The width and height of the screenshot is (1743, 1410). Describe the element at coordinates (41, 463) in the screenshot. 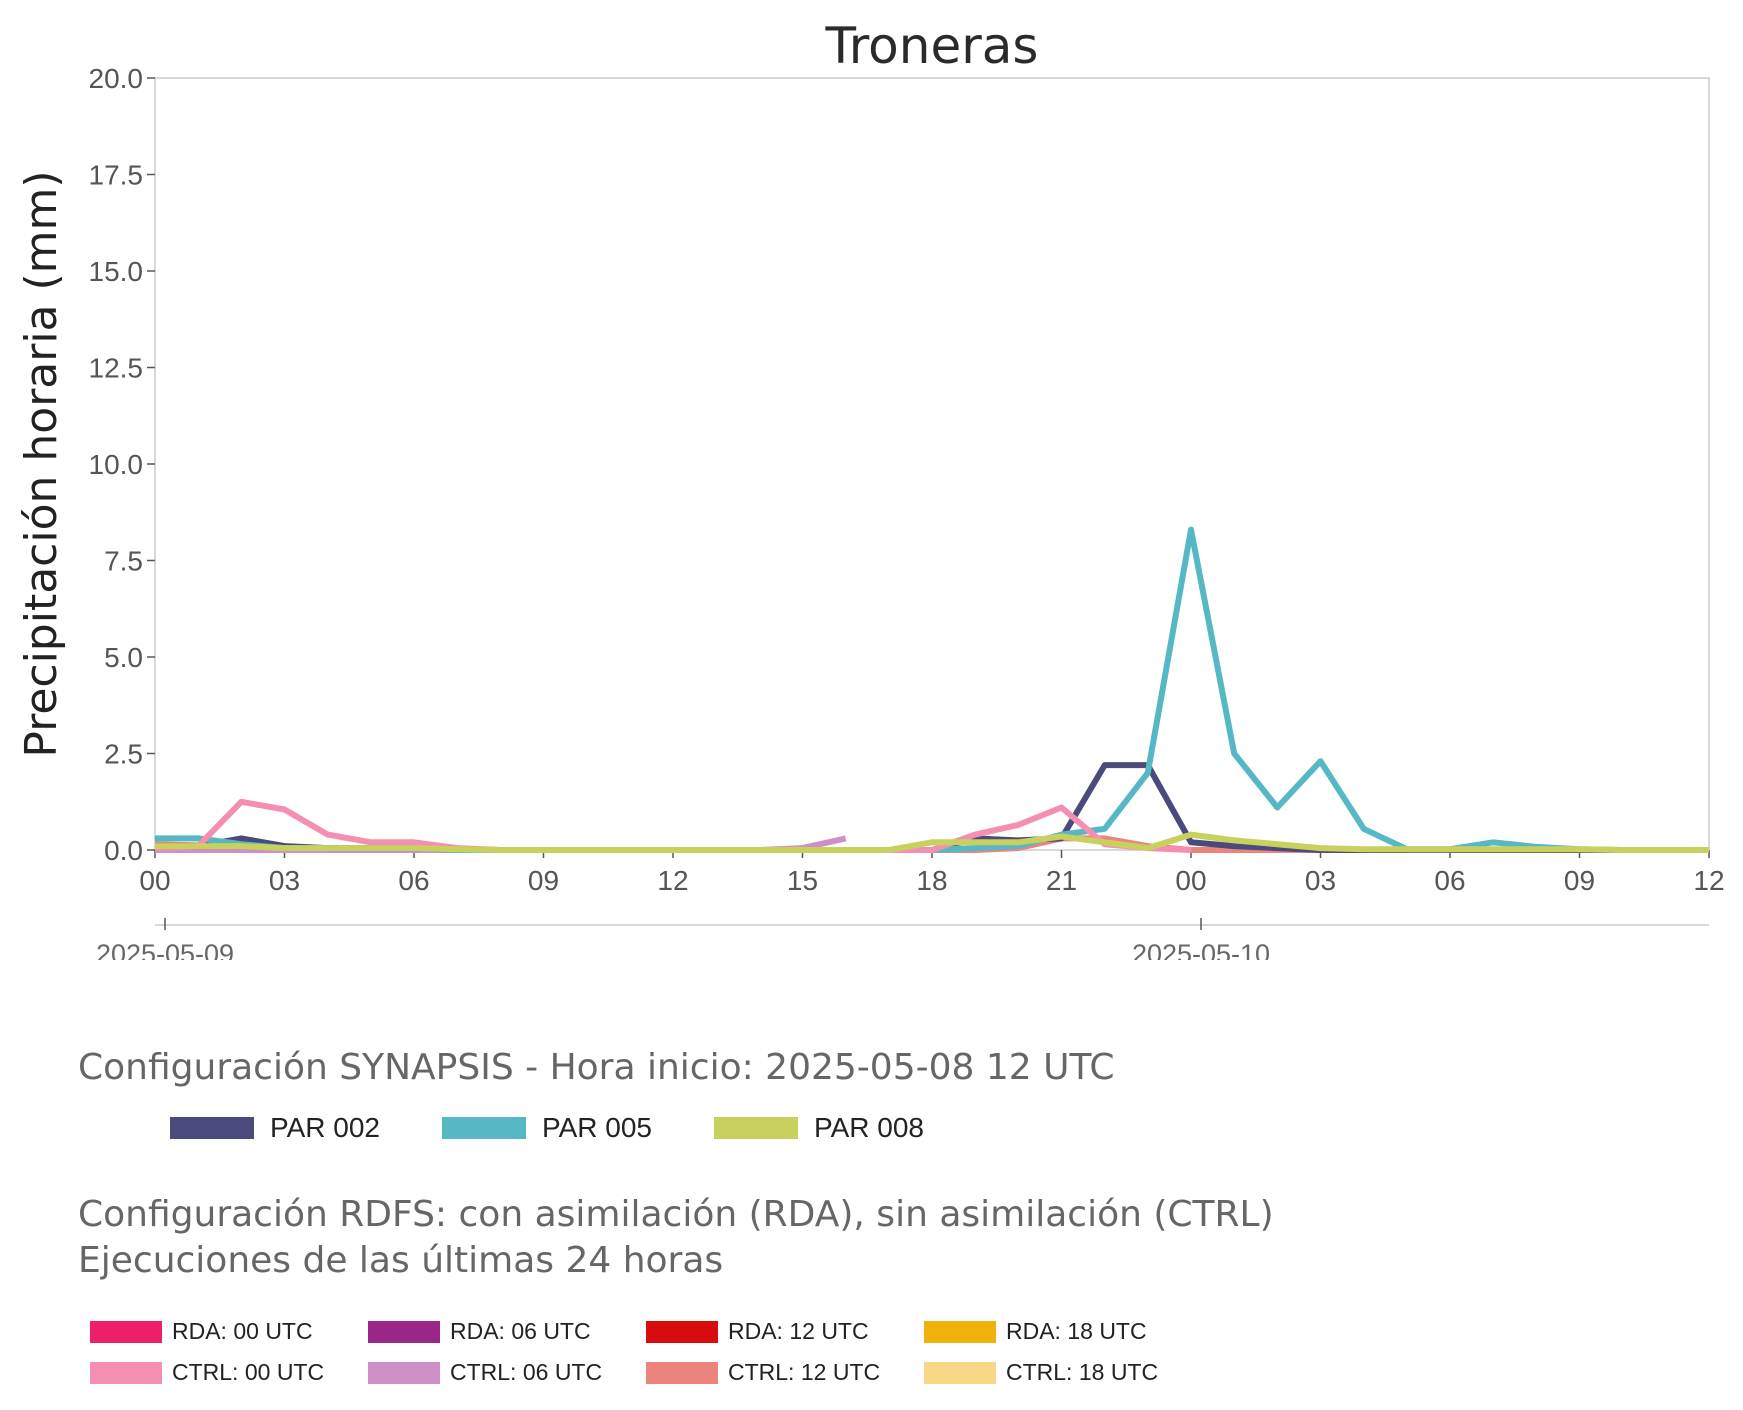

I see `y-axis-label: Precipitación horaria (mm)` at that location.